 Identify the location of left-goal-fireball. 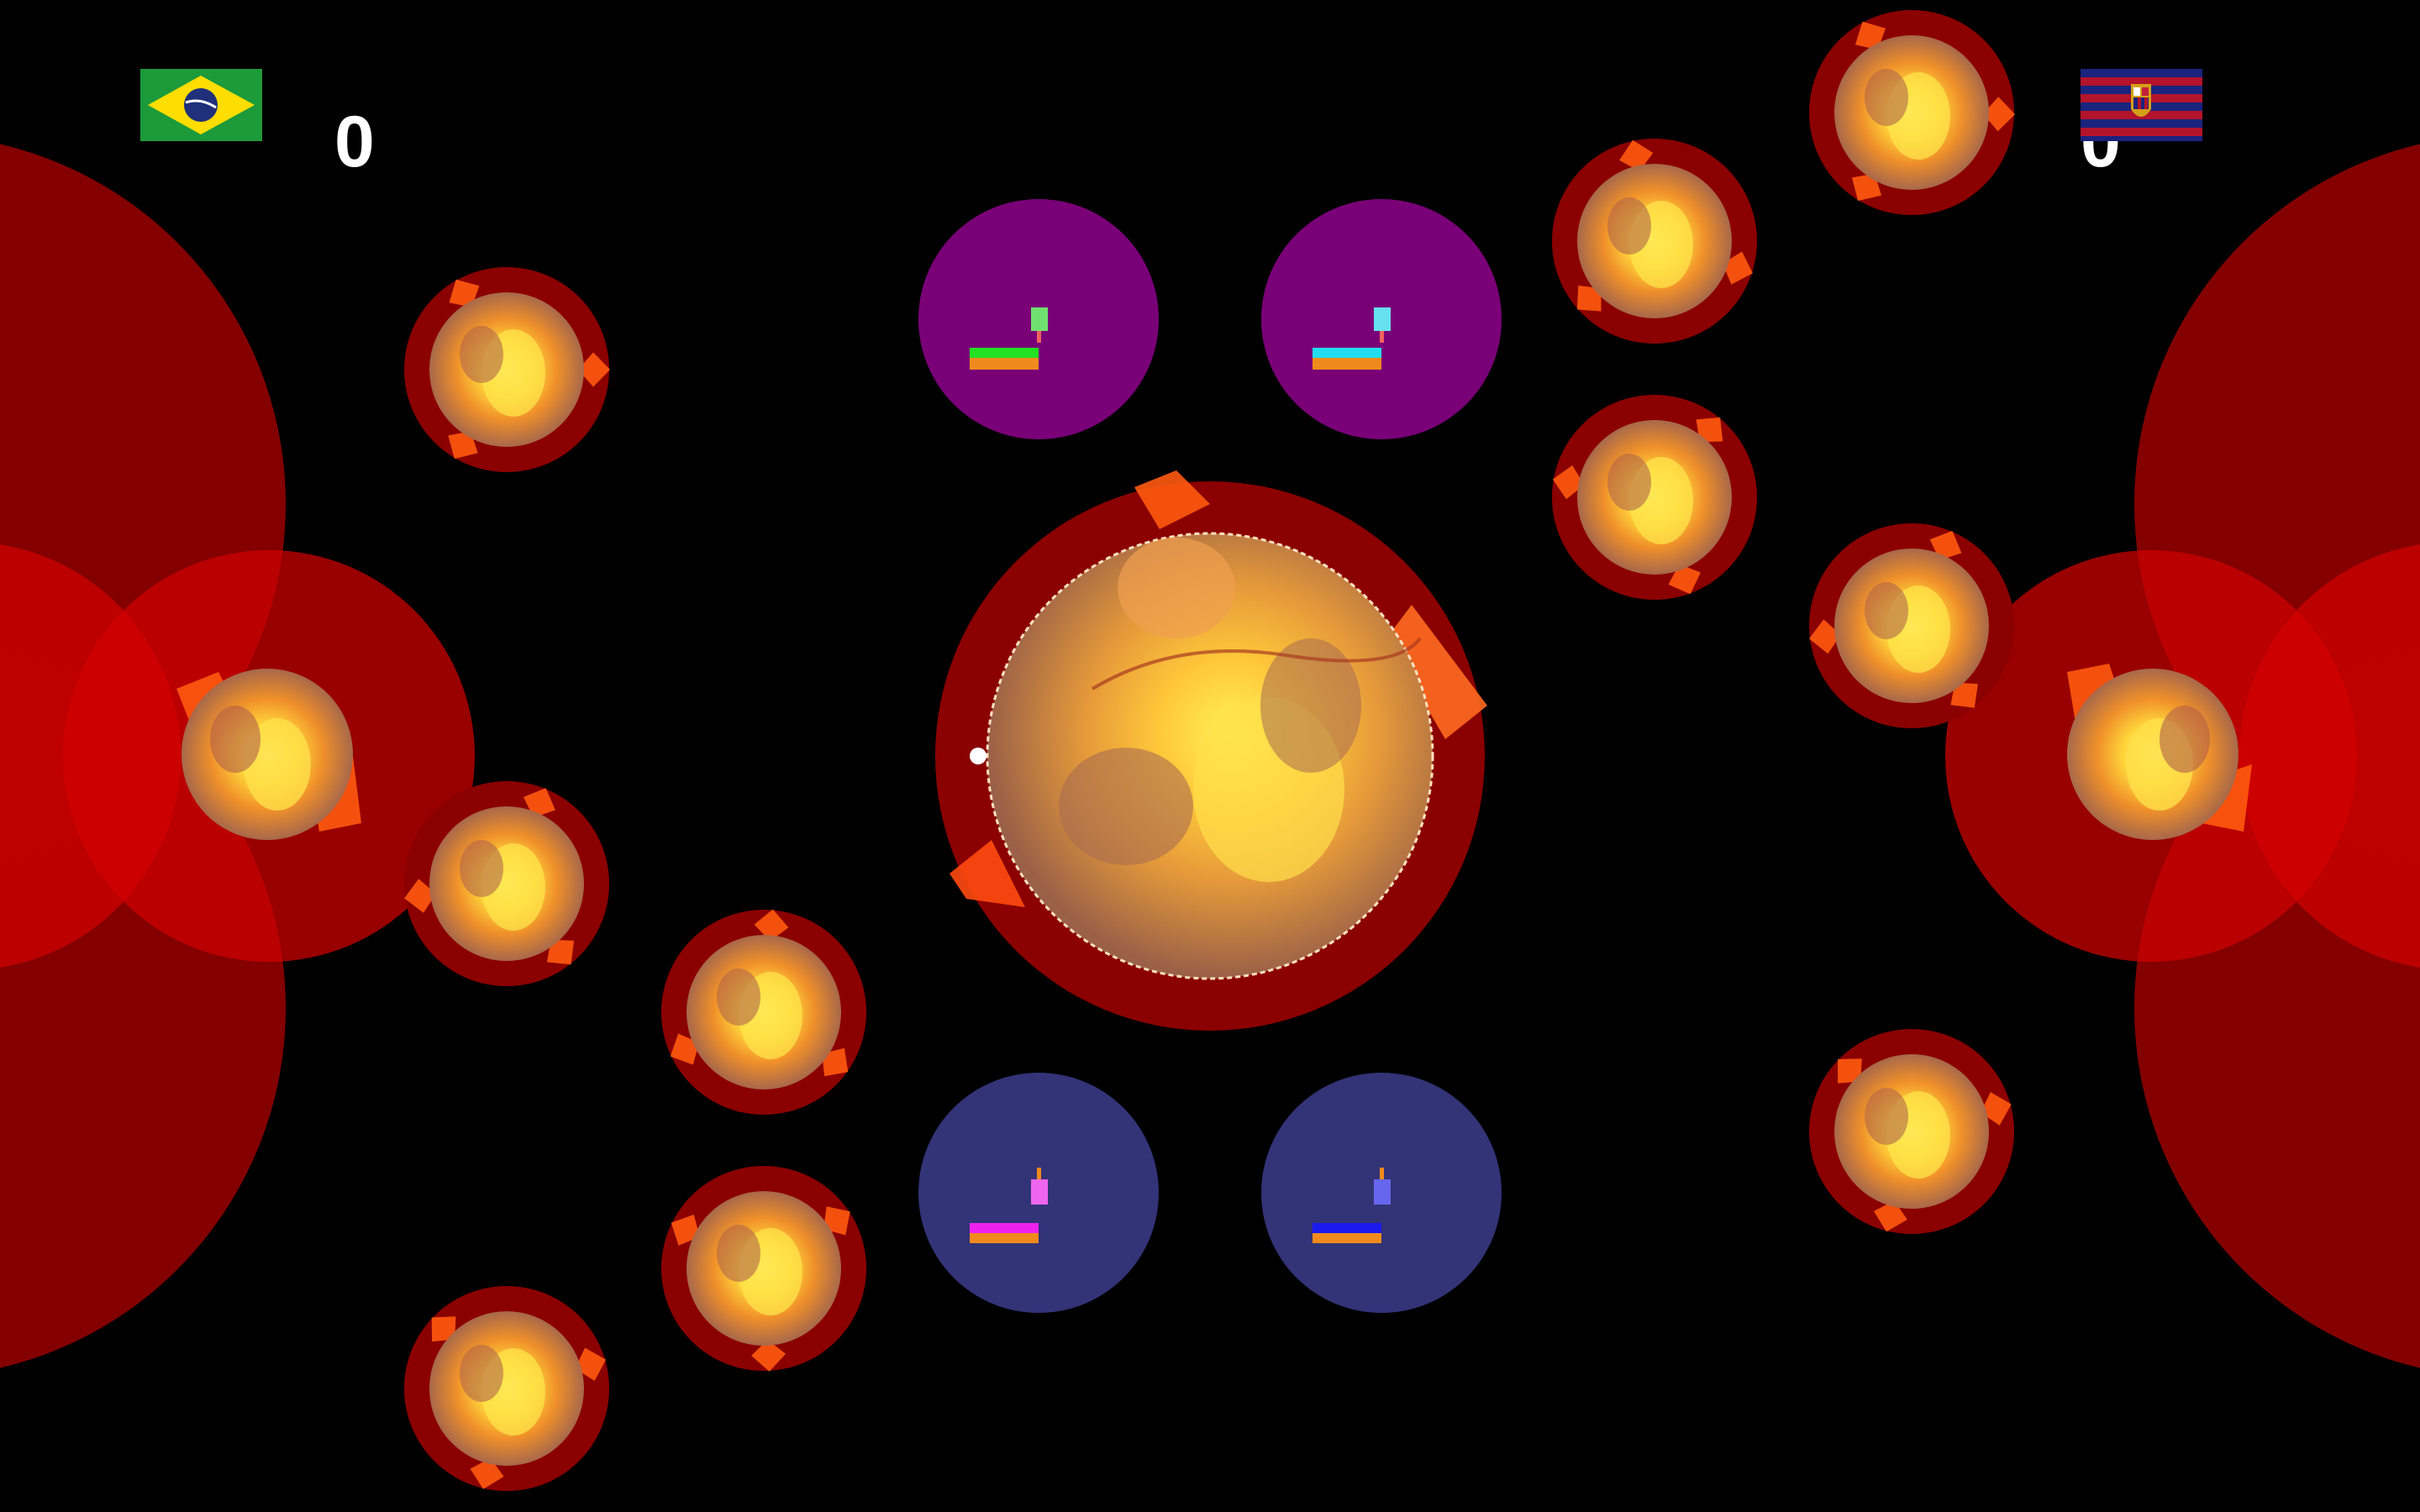
(268, 754).